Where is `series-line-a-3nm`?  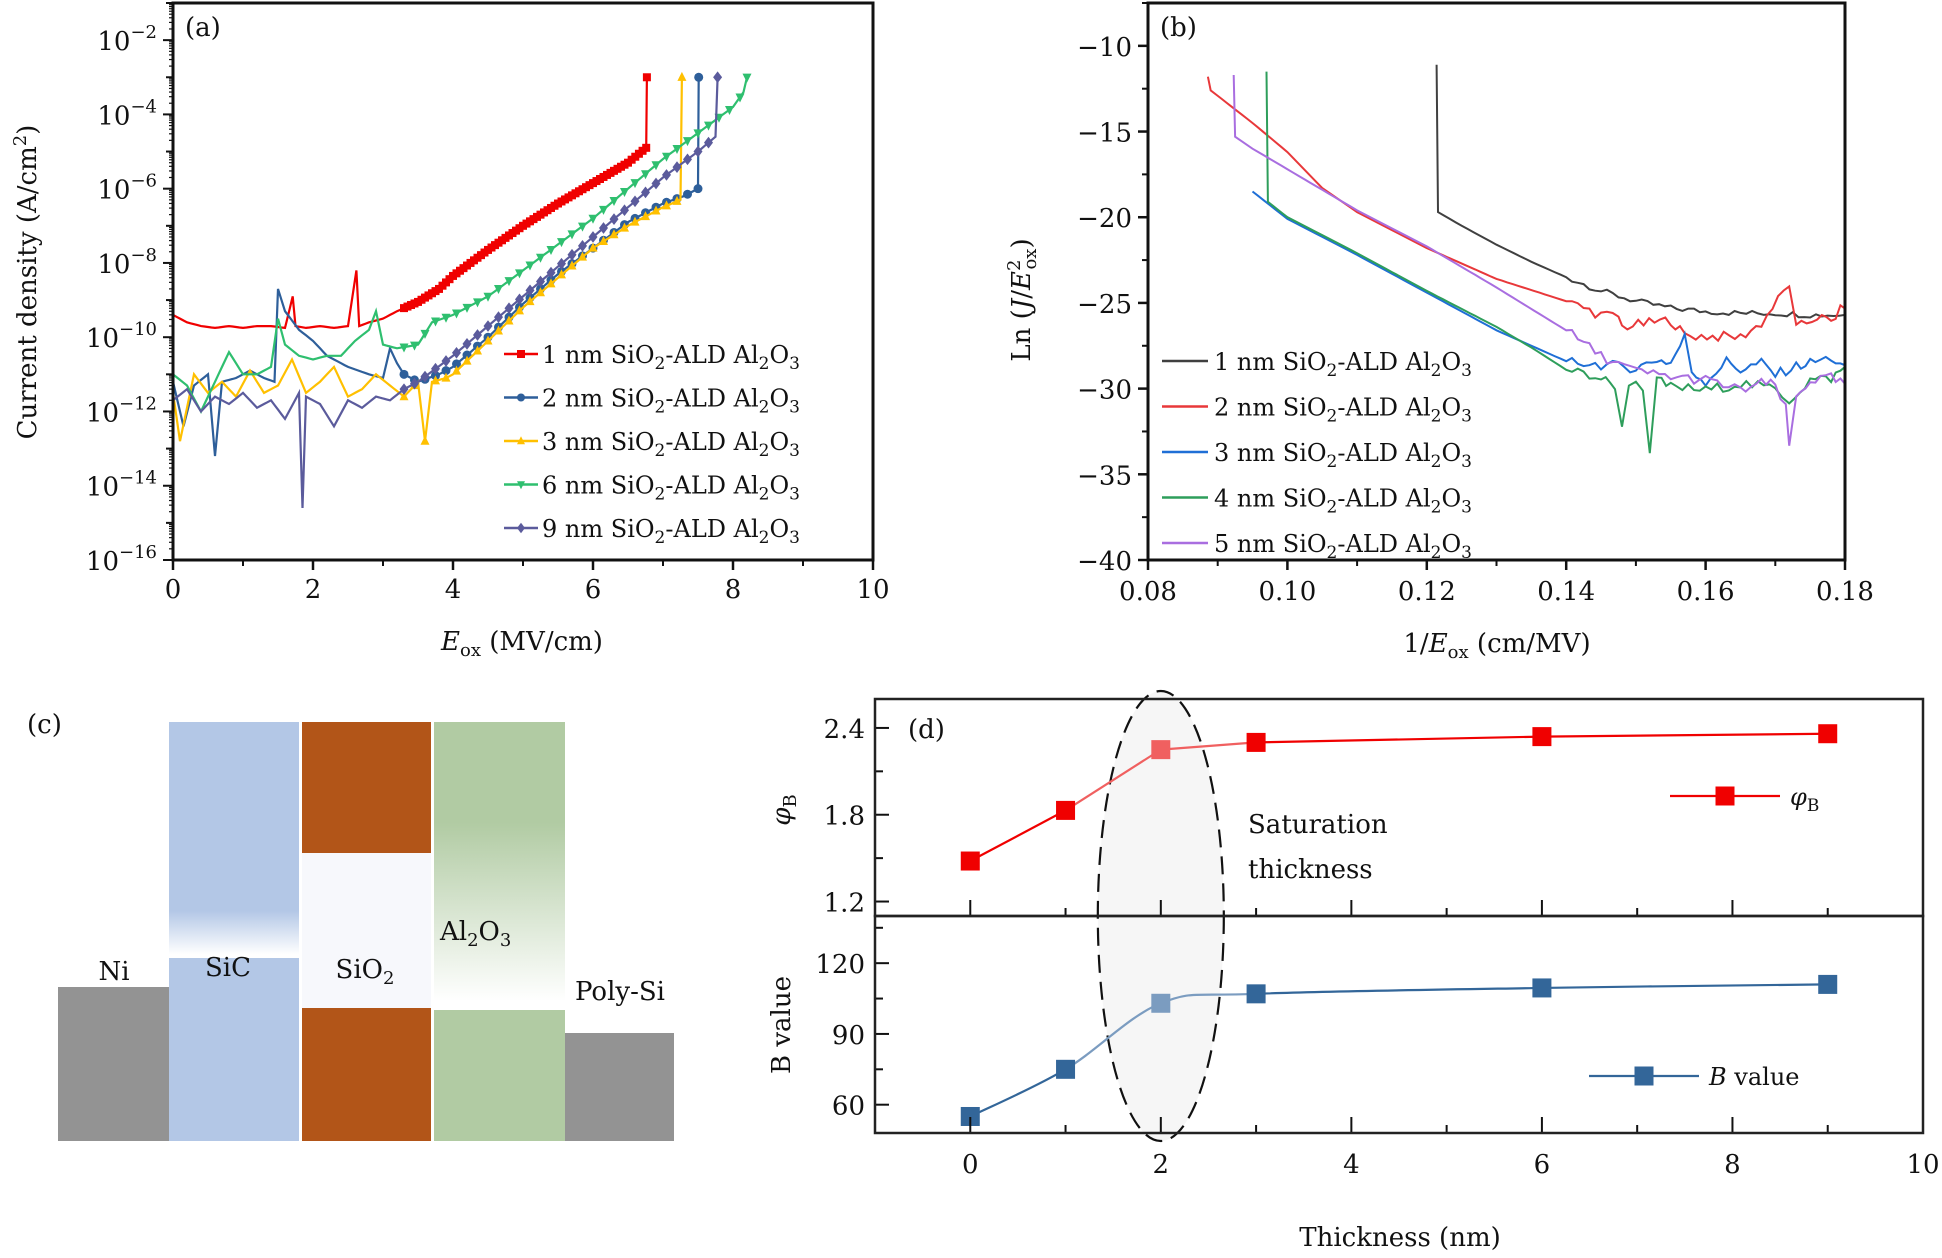
series-line-a-3nm is located at coordinates (428, 259).